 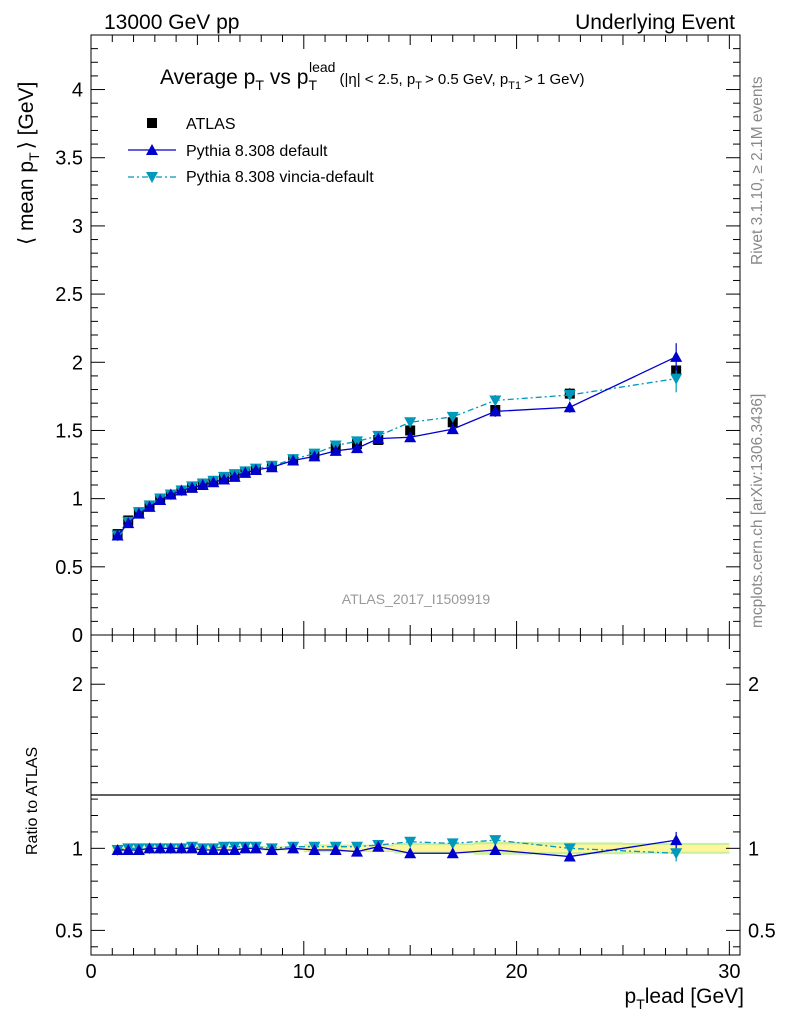 I want to click on default-main-line, so click(x=397, y=446).